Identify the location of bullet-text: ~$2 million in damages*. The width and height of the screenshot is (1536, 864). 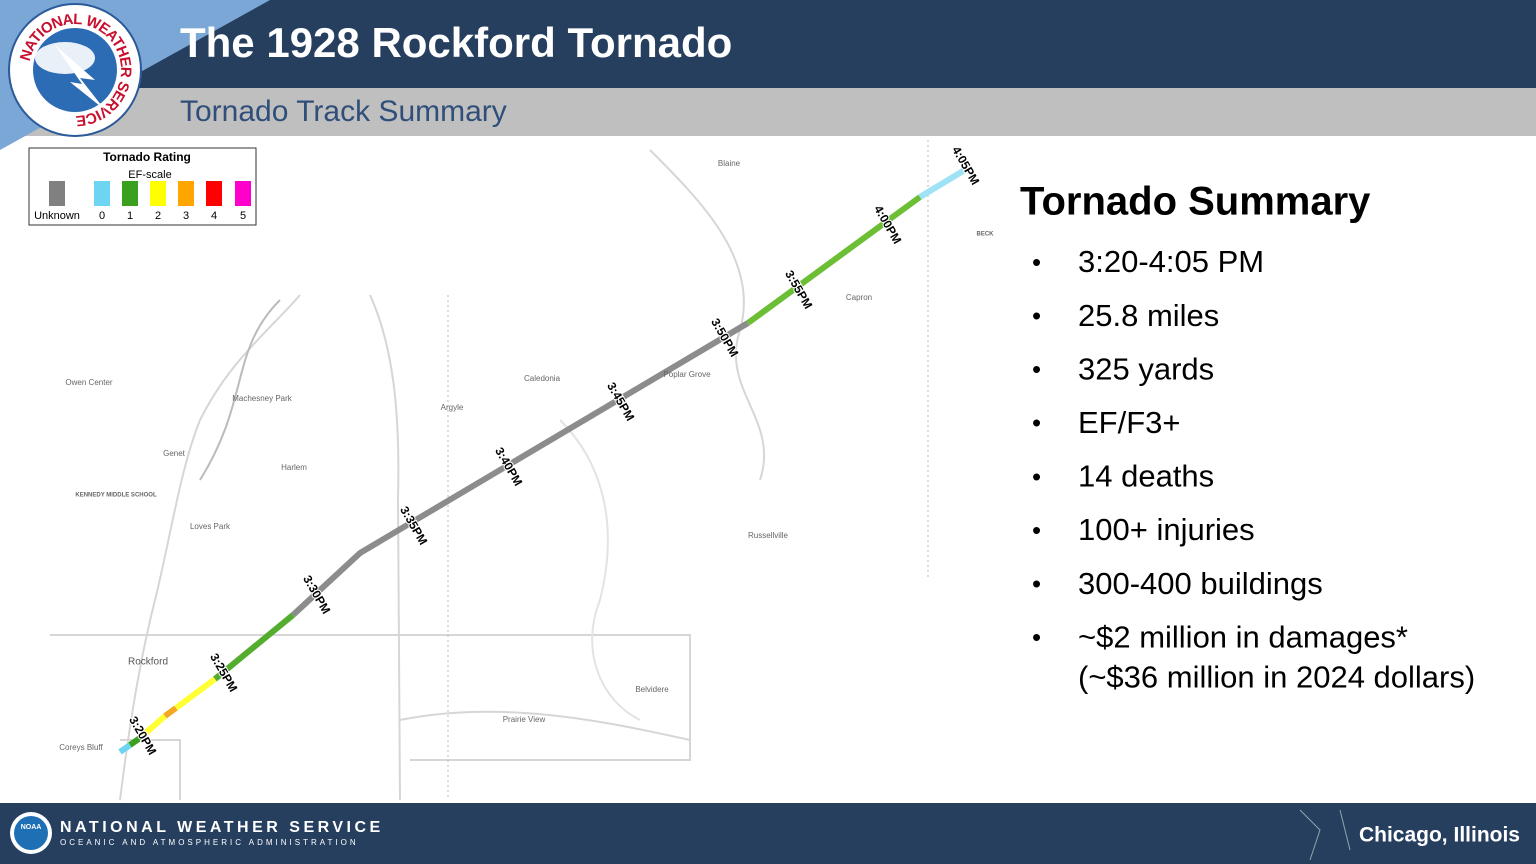
(1243, 636).